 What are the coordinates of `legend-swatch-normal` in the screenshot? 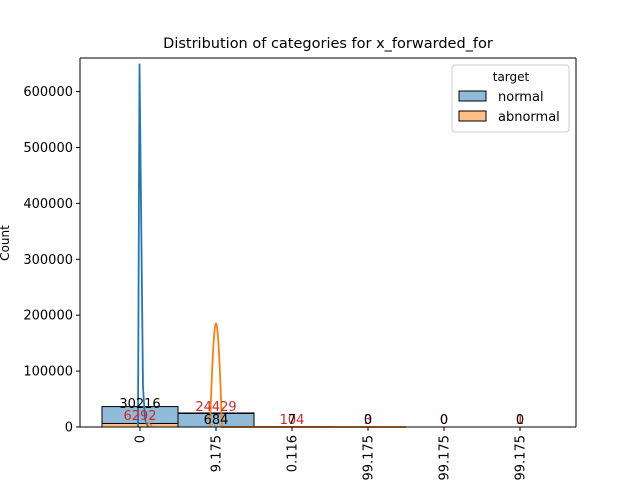 It's located at (472, 96).